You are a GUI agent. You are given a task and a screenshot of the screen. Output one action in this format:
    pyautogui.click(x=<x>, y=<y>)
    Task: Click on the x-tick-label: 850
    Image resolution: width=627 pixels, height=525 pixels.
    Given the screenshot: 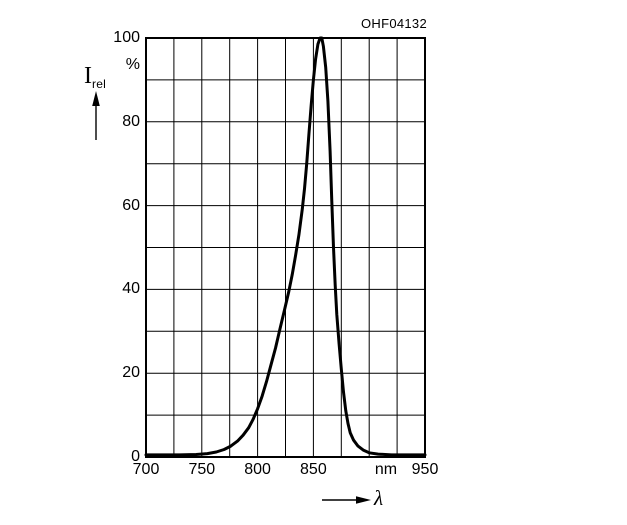 What is the action you would take?
    pyautogui.click(x=313, y=469)
    